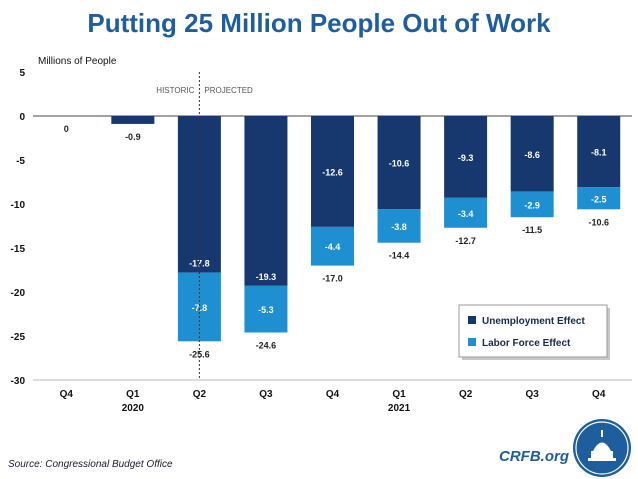 This screenshot has height=479, width=638. Describe the element at coordinates (90, 464) in the screenshot. I see `source-note: Source: Congressional Budget Office` at that location.